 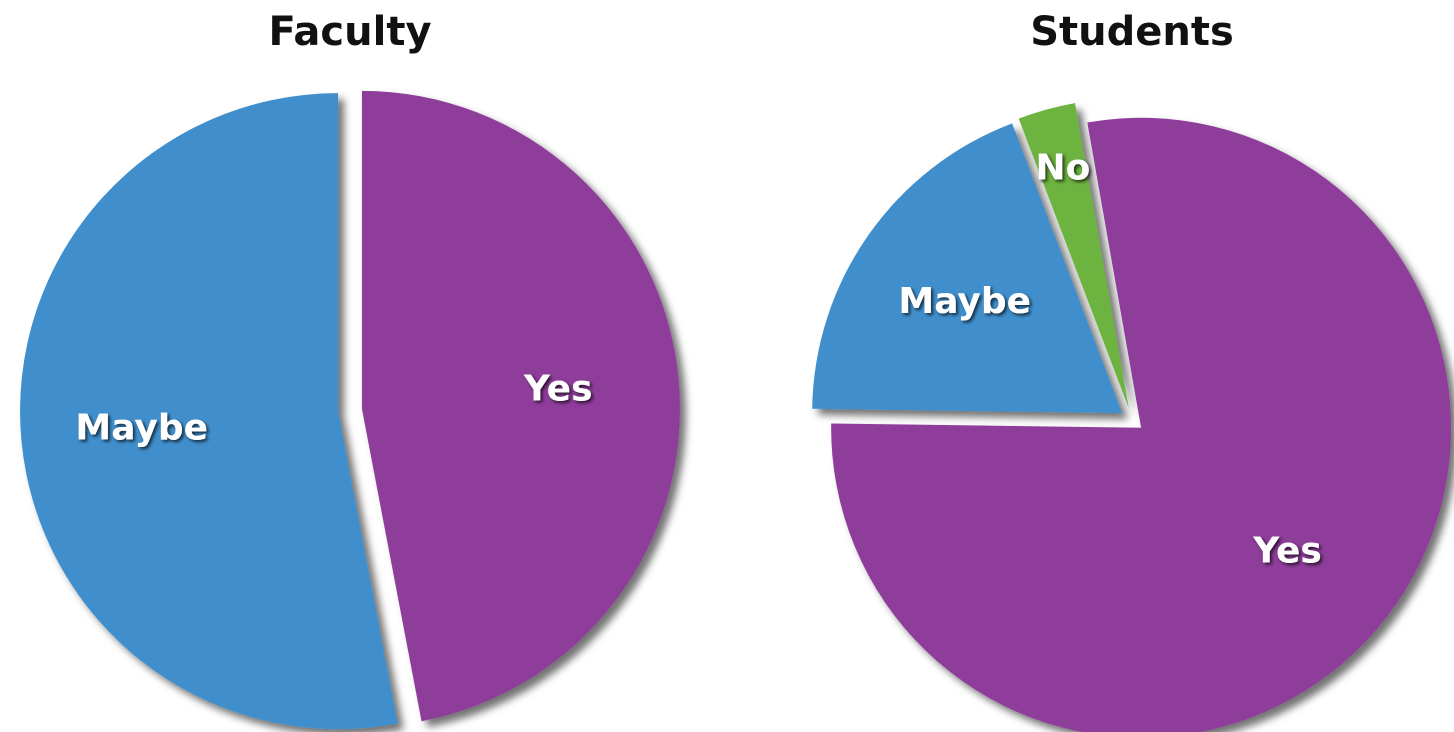 What do you see at coordinates (1132, 32) in the screenshot?
I see `chart-title: Students` at bounding box center [1132, 32].